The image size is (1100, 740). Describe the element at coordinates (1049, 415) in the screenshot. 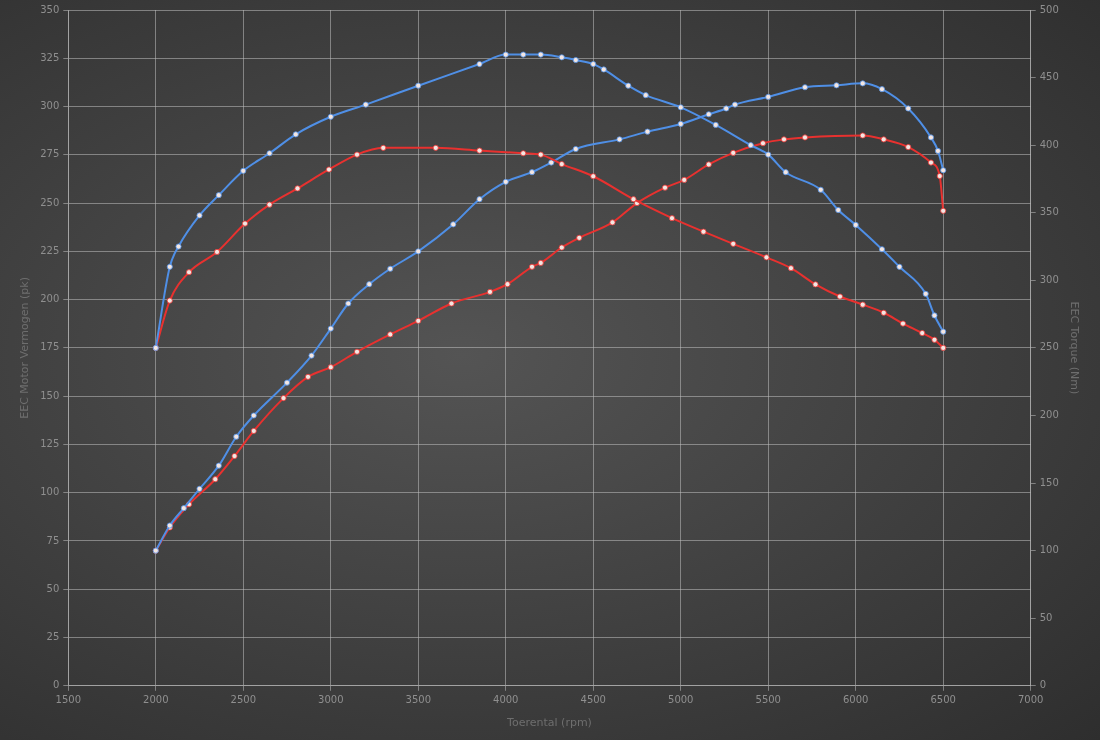

I see `y2-tick-label: 200` at that location.